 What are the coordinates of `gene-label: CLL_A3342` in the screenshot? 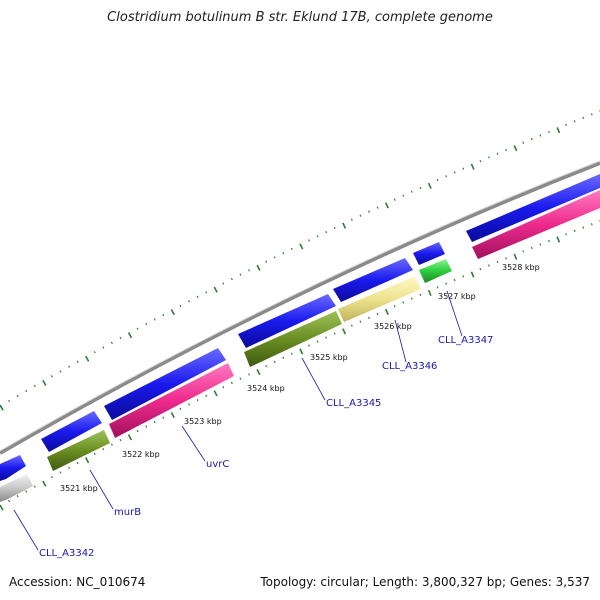 It's located at (66, 553).